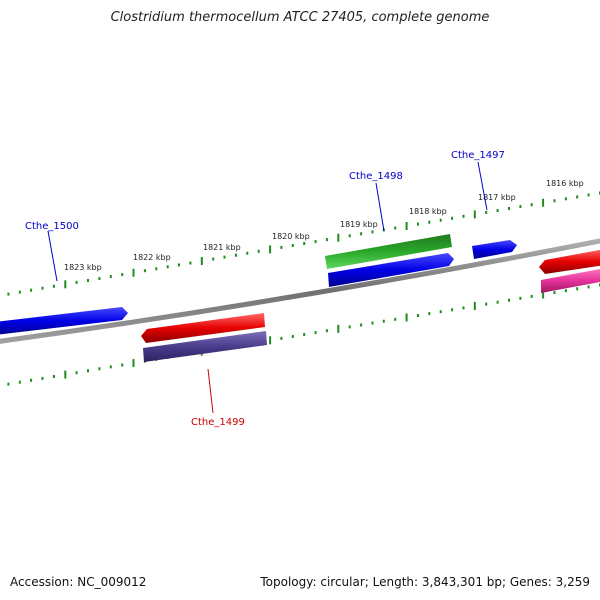 This screenshot has height=600, width=600. What do you see at coordinates (203, 328) in the screenshot?
I see `gene-red-middle` at bounding box center [203, 328].